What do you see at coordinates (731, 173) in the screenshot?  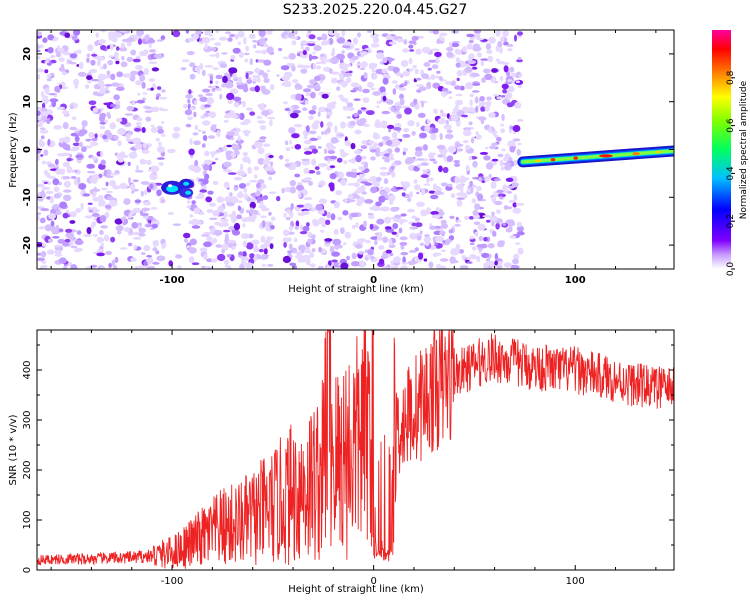 I see `colorbar-tick-label: 0.4` at bounding box center [731, 173].